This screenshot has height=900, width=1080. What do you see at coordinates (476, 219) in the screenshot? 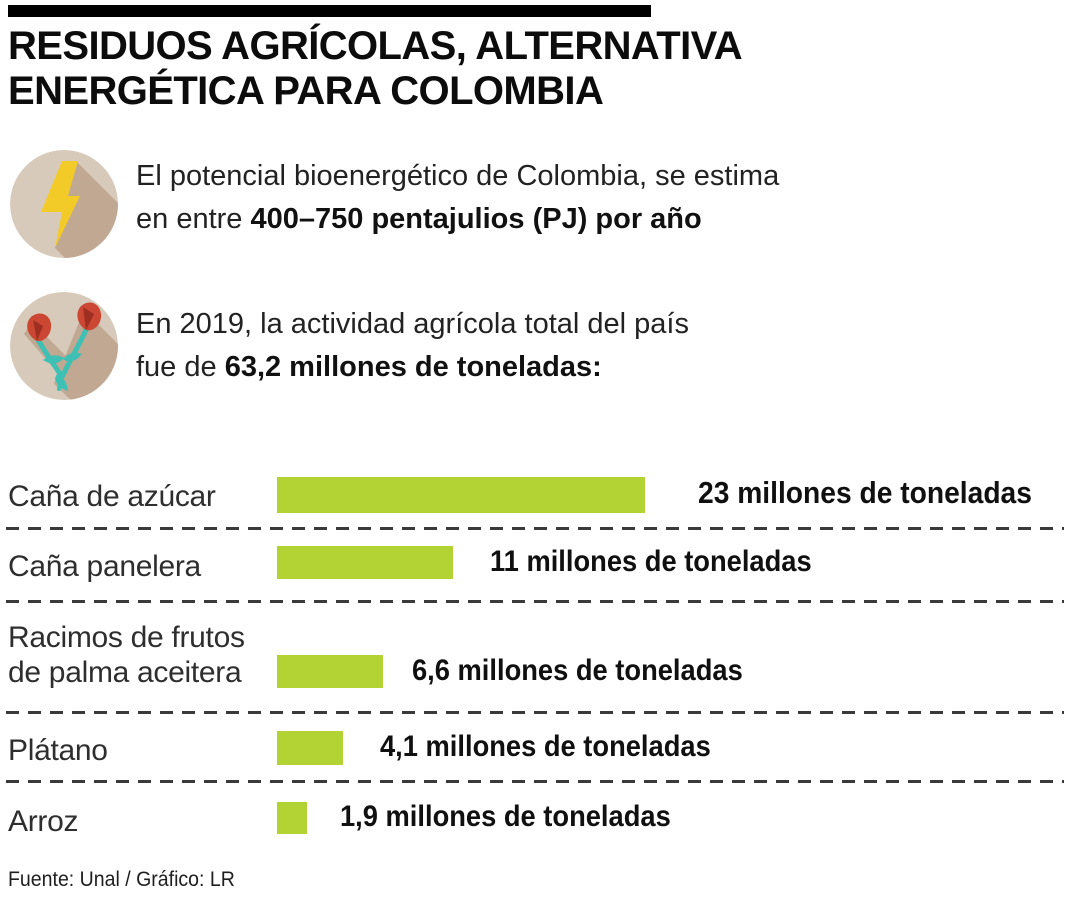
I see `fact-bioenergy-line2-bold: 400–750 pentajulios (PJ) por año` at bounding box center [476, 219].